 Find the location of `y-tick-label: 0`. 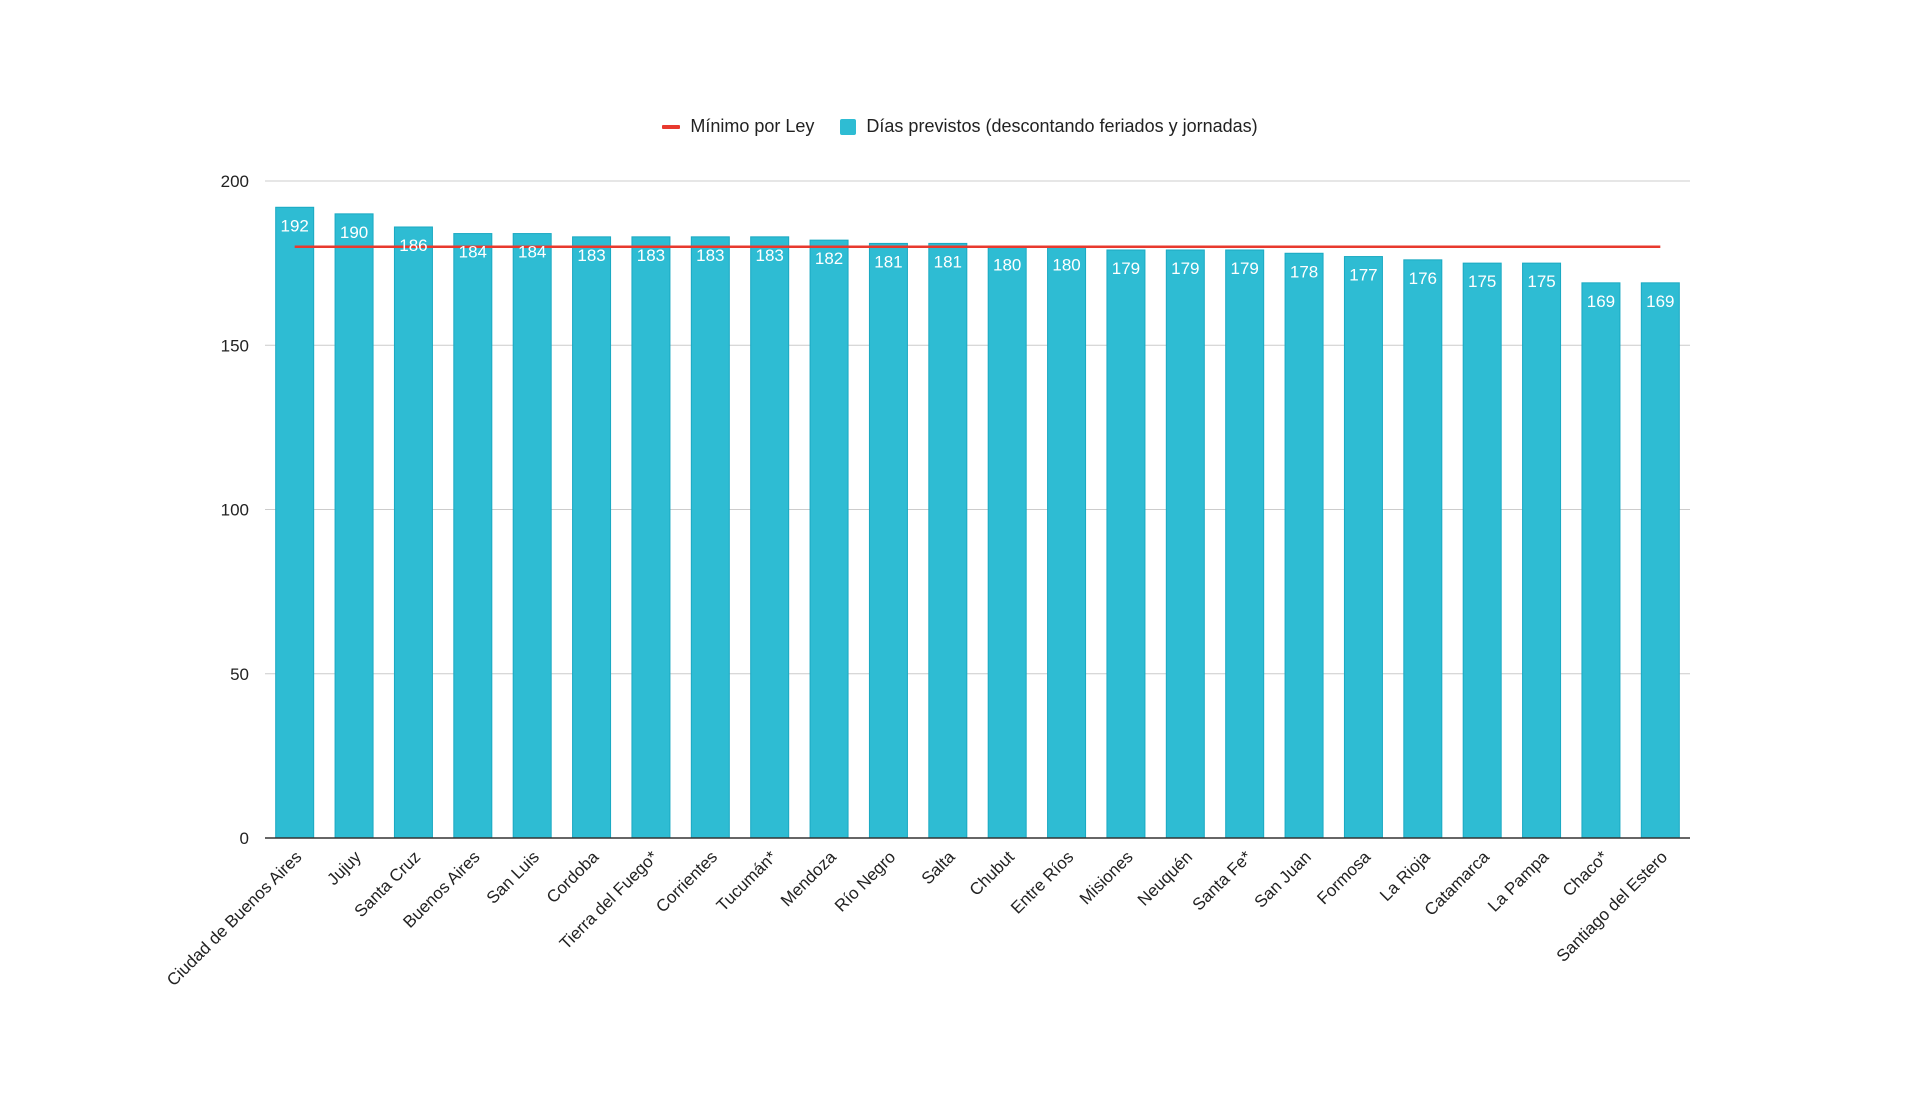

y-tick-label: 0 is located at coordinates (244, 838).